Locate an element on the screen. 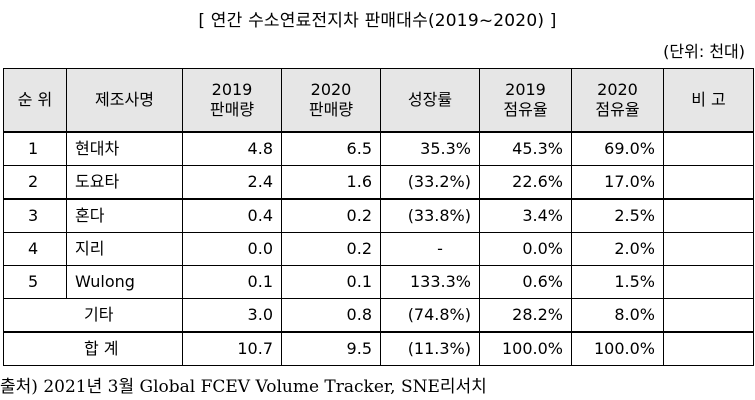 The width and height of the screenshot is (755, 400). share-2019-cell: 3.4% is located at coordinates (525, 215).